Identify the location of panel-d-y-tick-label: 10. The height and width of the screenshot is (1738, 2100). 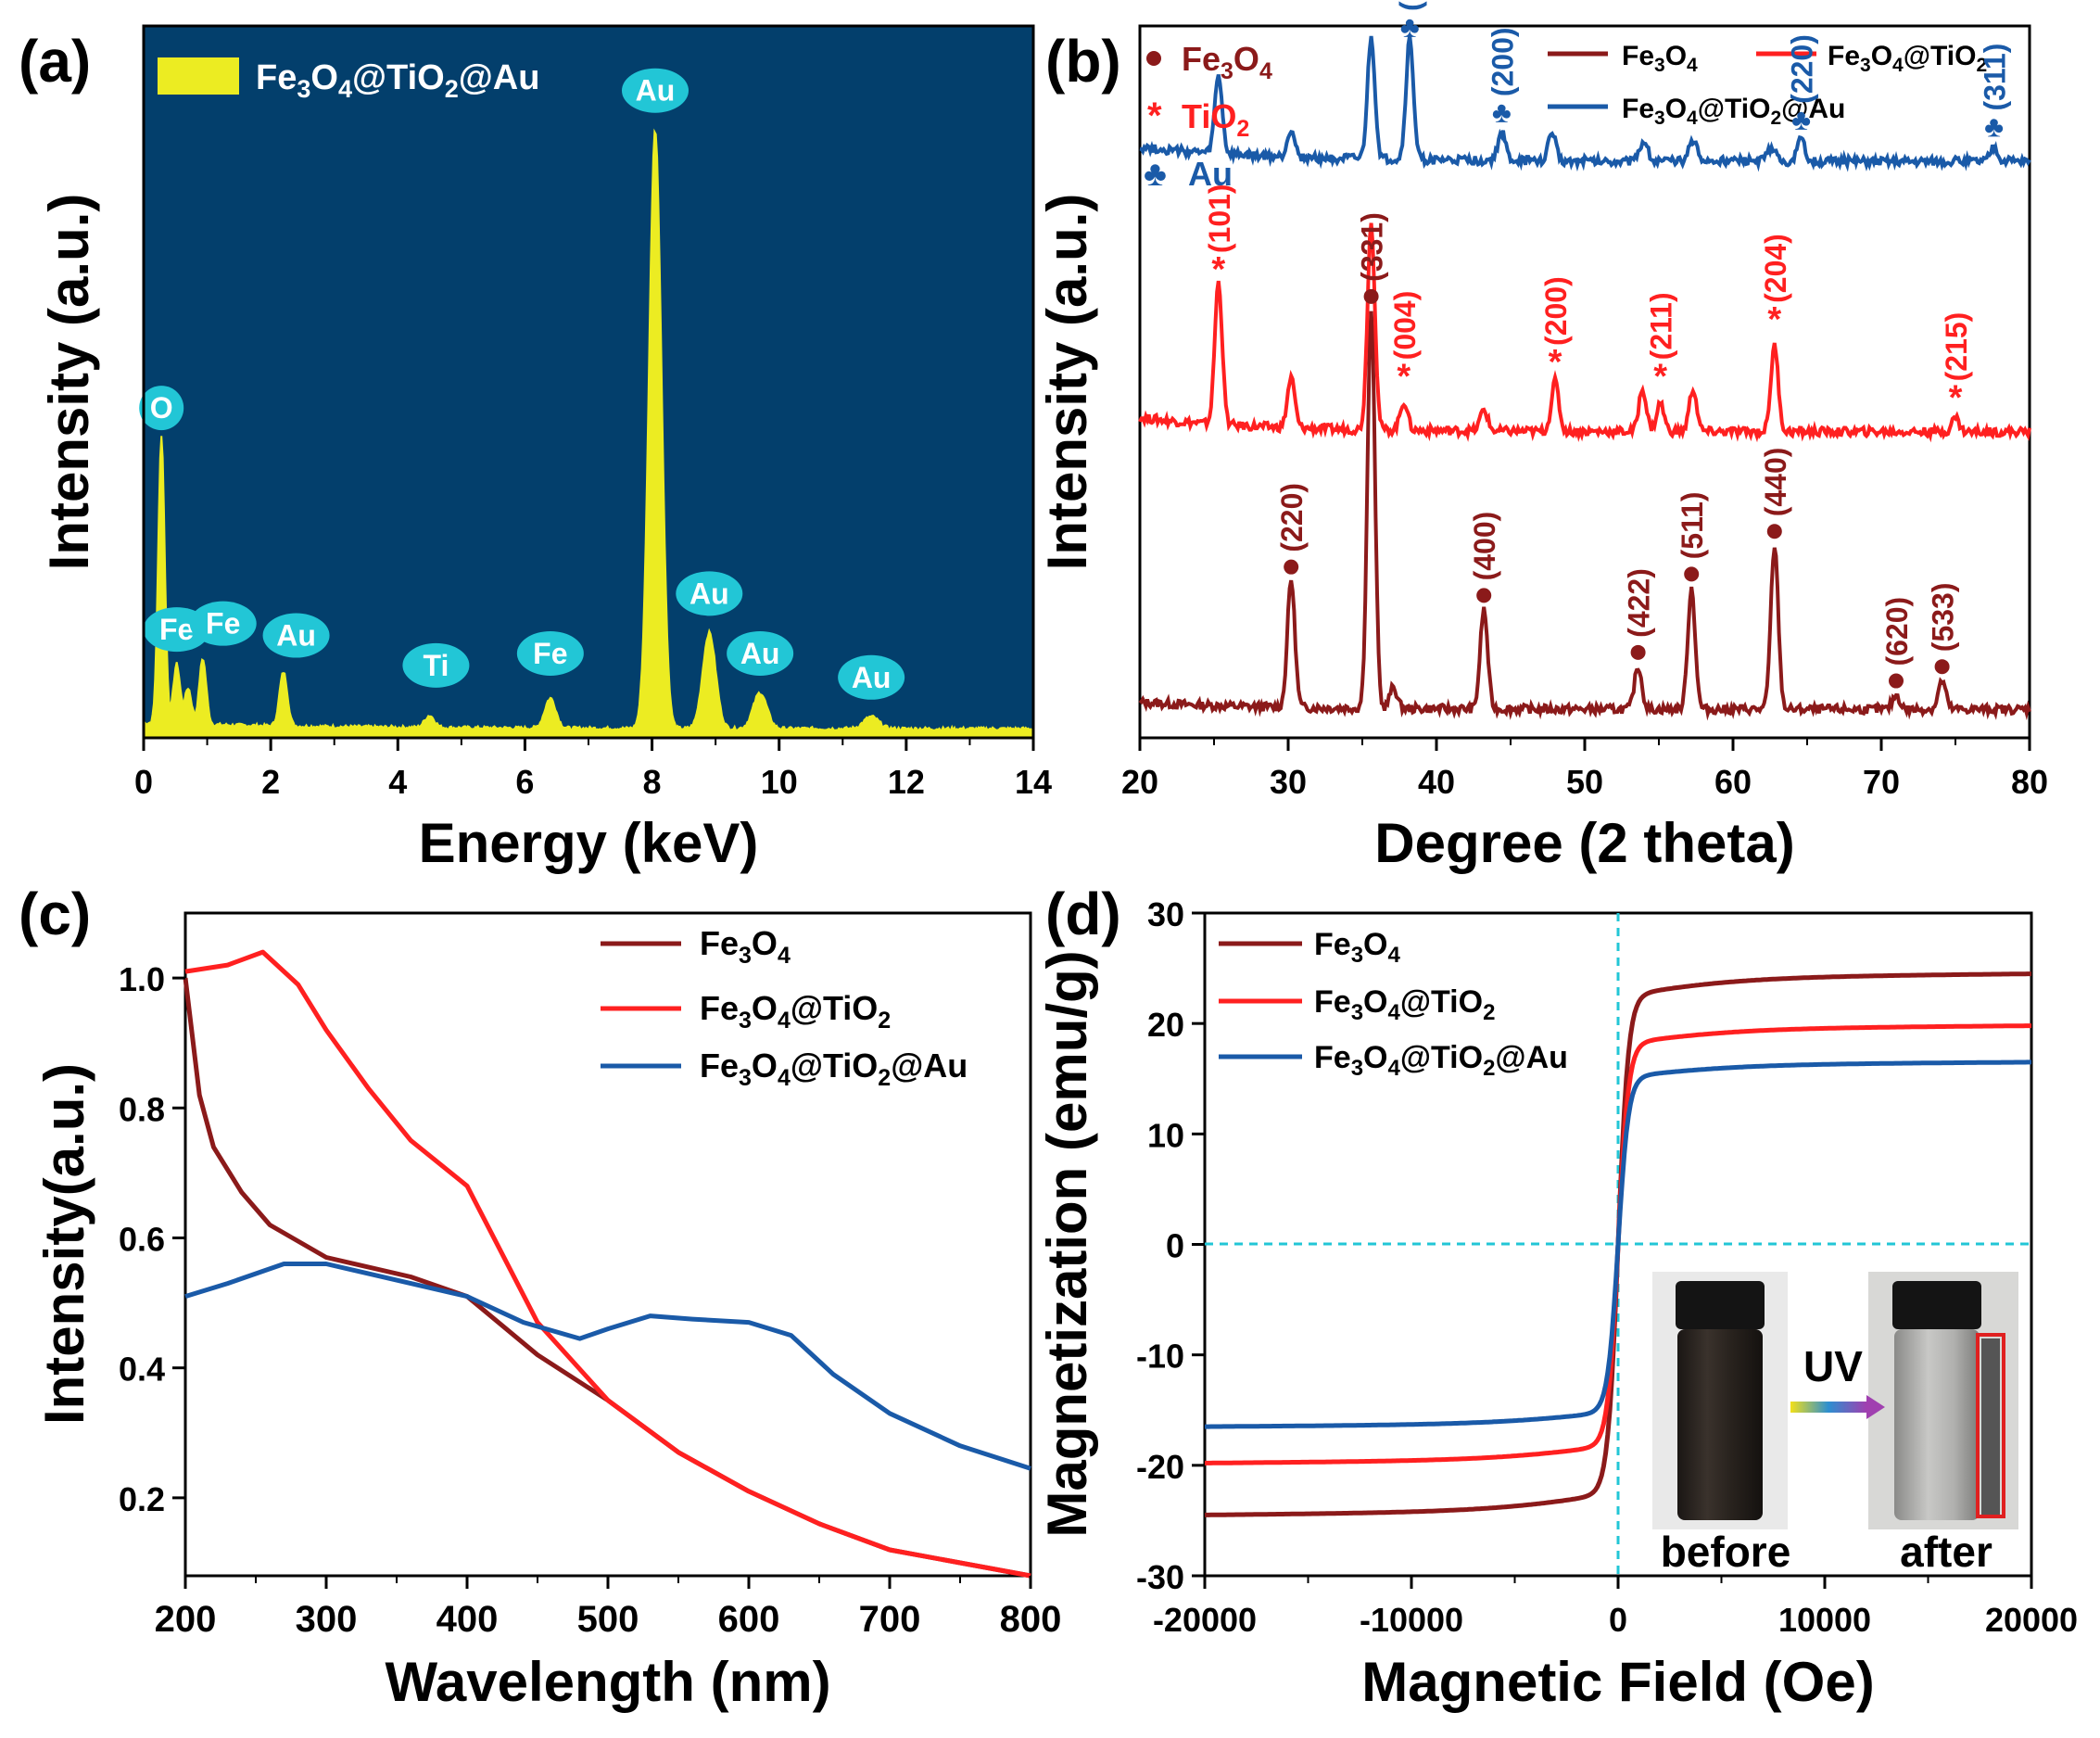
(1165, 1135).